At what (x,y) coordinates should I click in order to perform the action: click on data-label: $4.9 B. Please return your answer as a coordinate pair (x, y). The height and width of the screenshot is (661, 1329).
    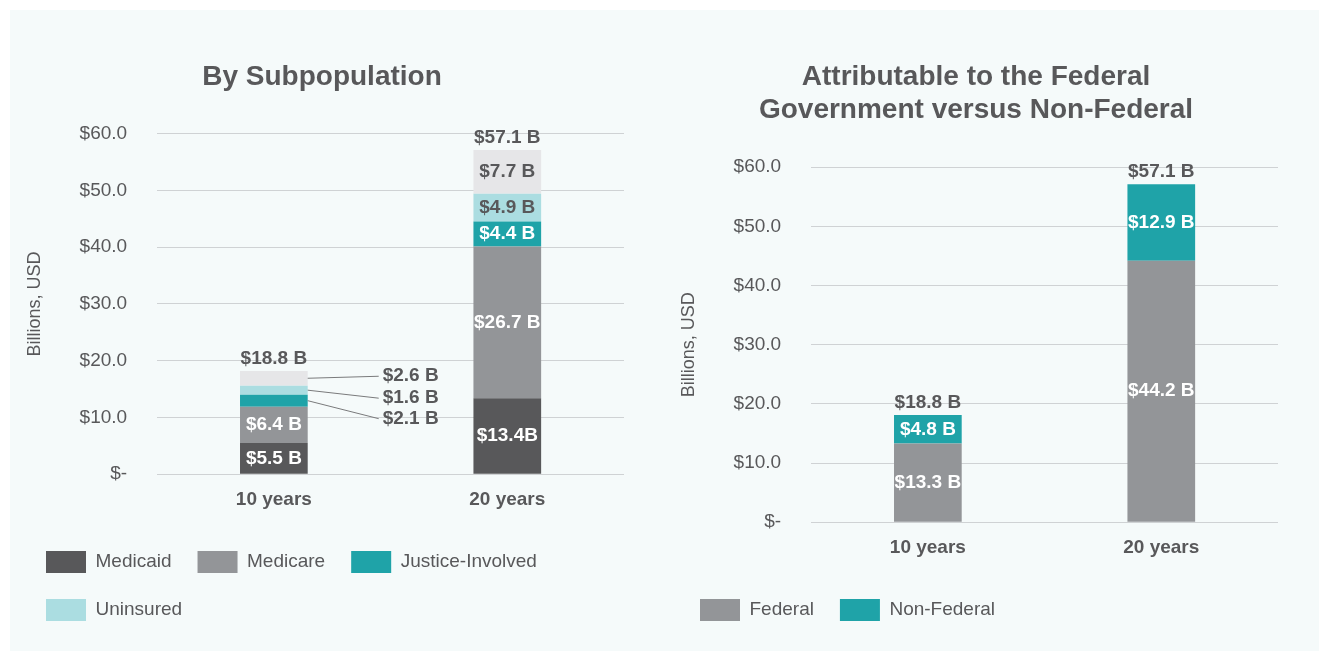
    Looking at the image, I should click on (507, 206).